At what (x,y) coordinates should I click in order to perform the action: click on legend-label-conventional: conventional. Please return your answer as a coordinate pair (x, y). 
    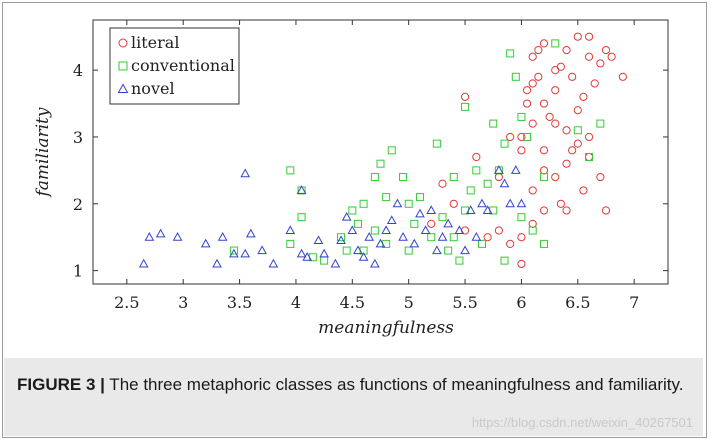
    Looking at the image, I should click on (183, 65).